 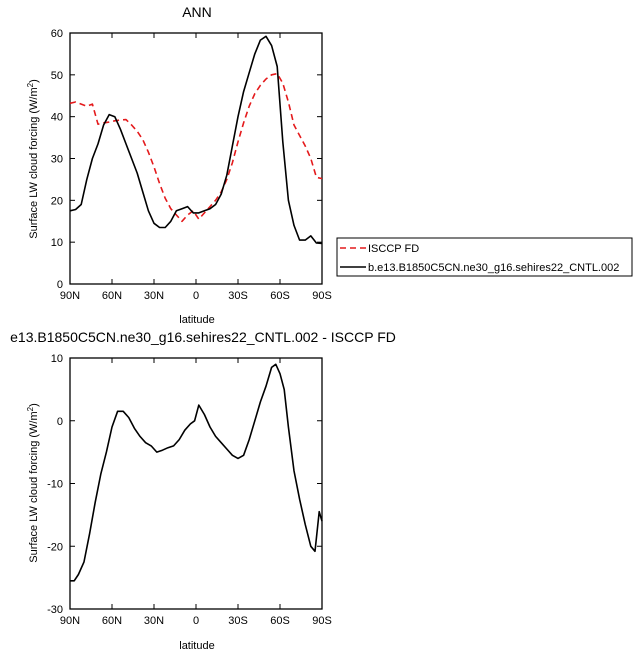 I want to click on legend-label-isccp: ISCCP FD, so click(x=393, y=249).